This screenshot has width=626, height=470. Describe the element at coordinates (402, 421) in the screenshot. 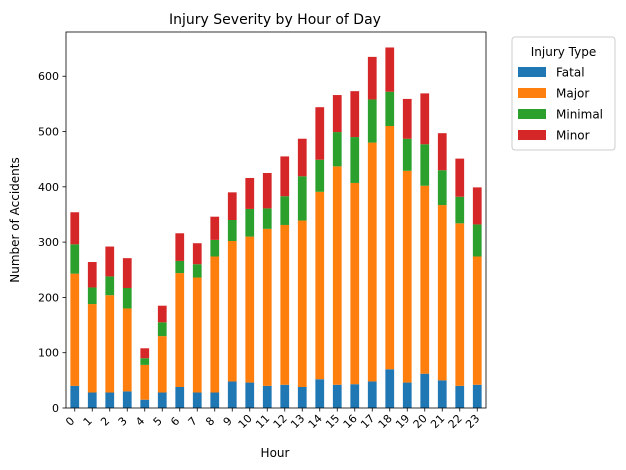

I see `x-tick-label: 19` at that location.